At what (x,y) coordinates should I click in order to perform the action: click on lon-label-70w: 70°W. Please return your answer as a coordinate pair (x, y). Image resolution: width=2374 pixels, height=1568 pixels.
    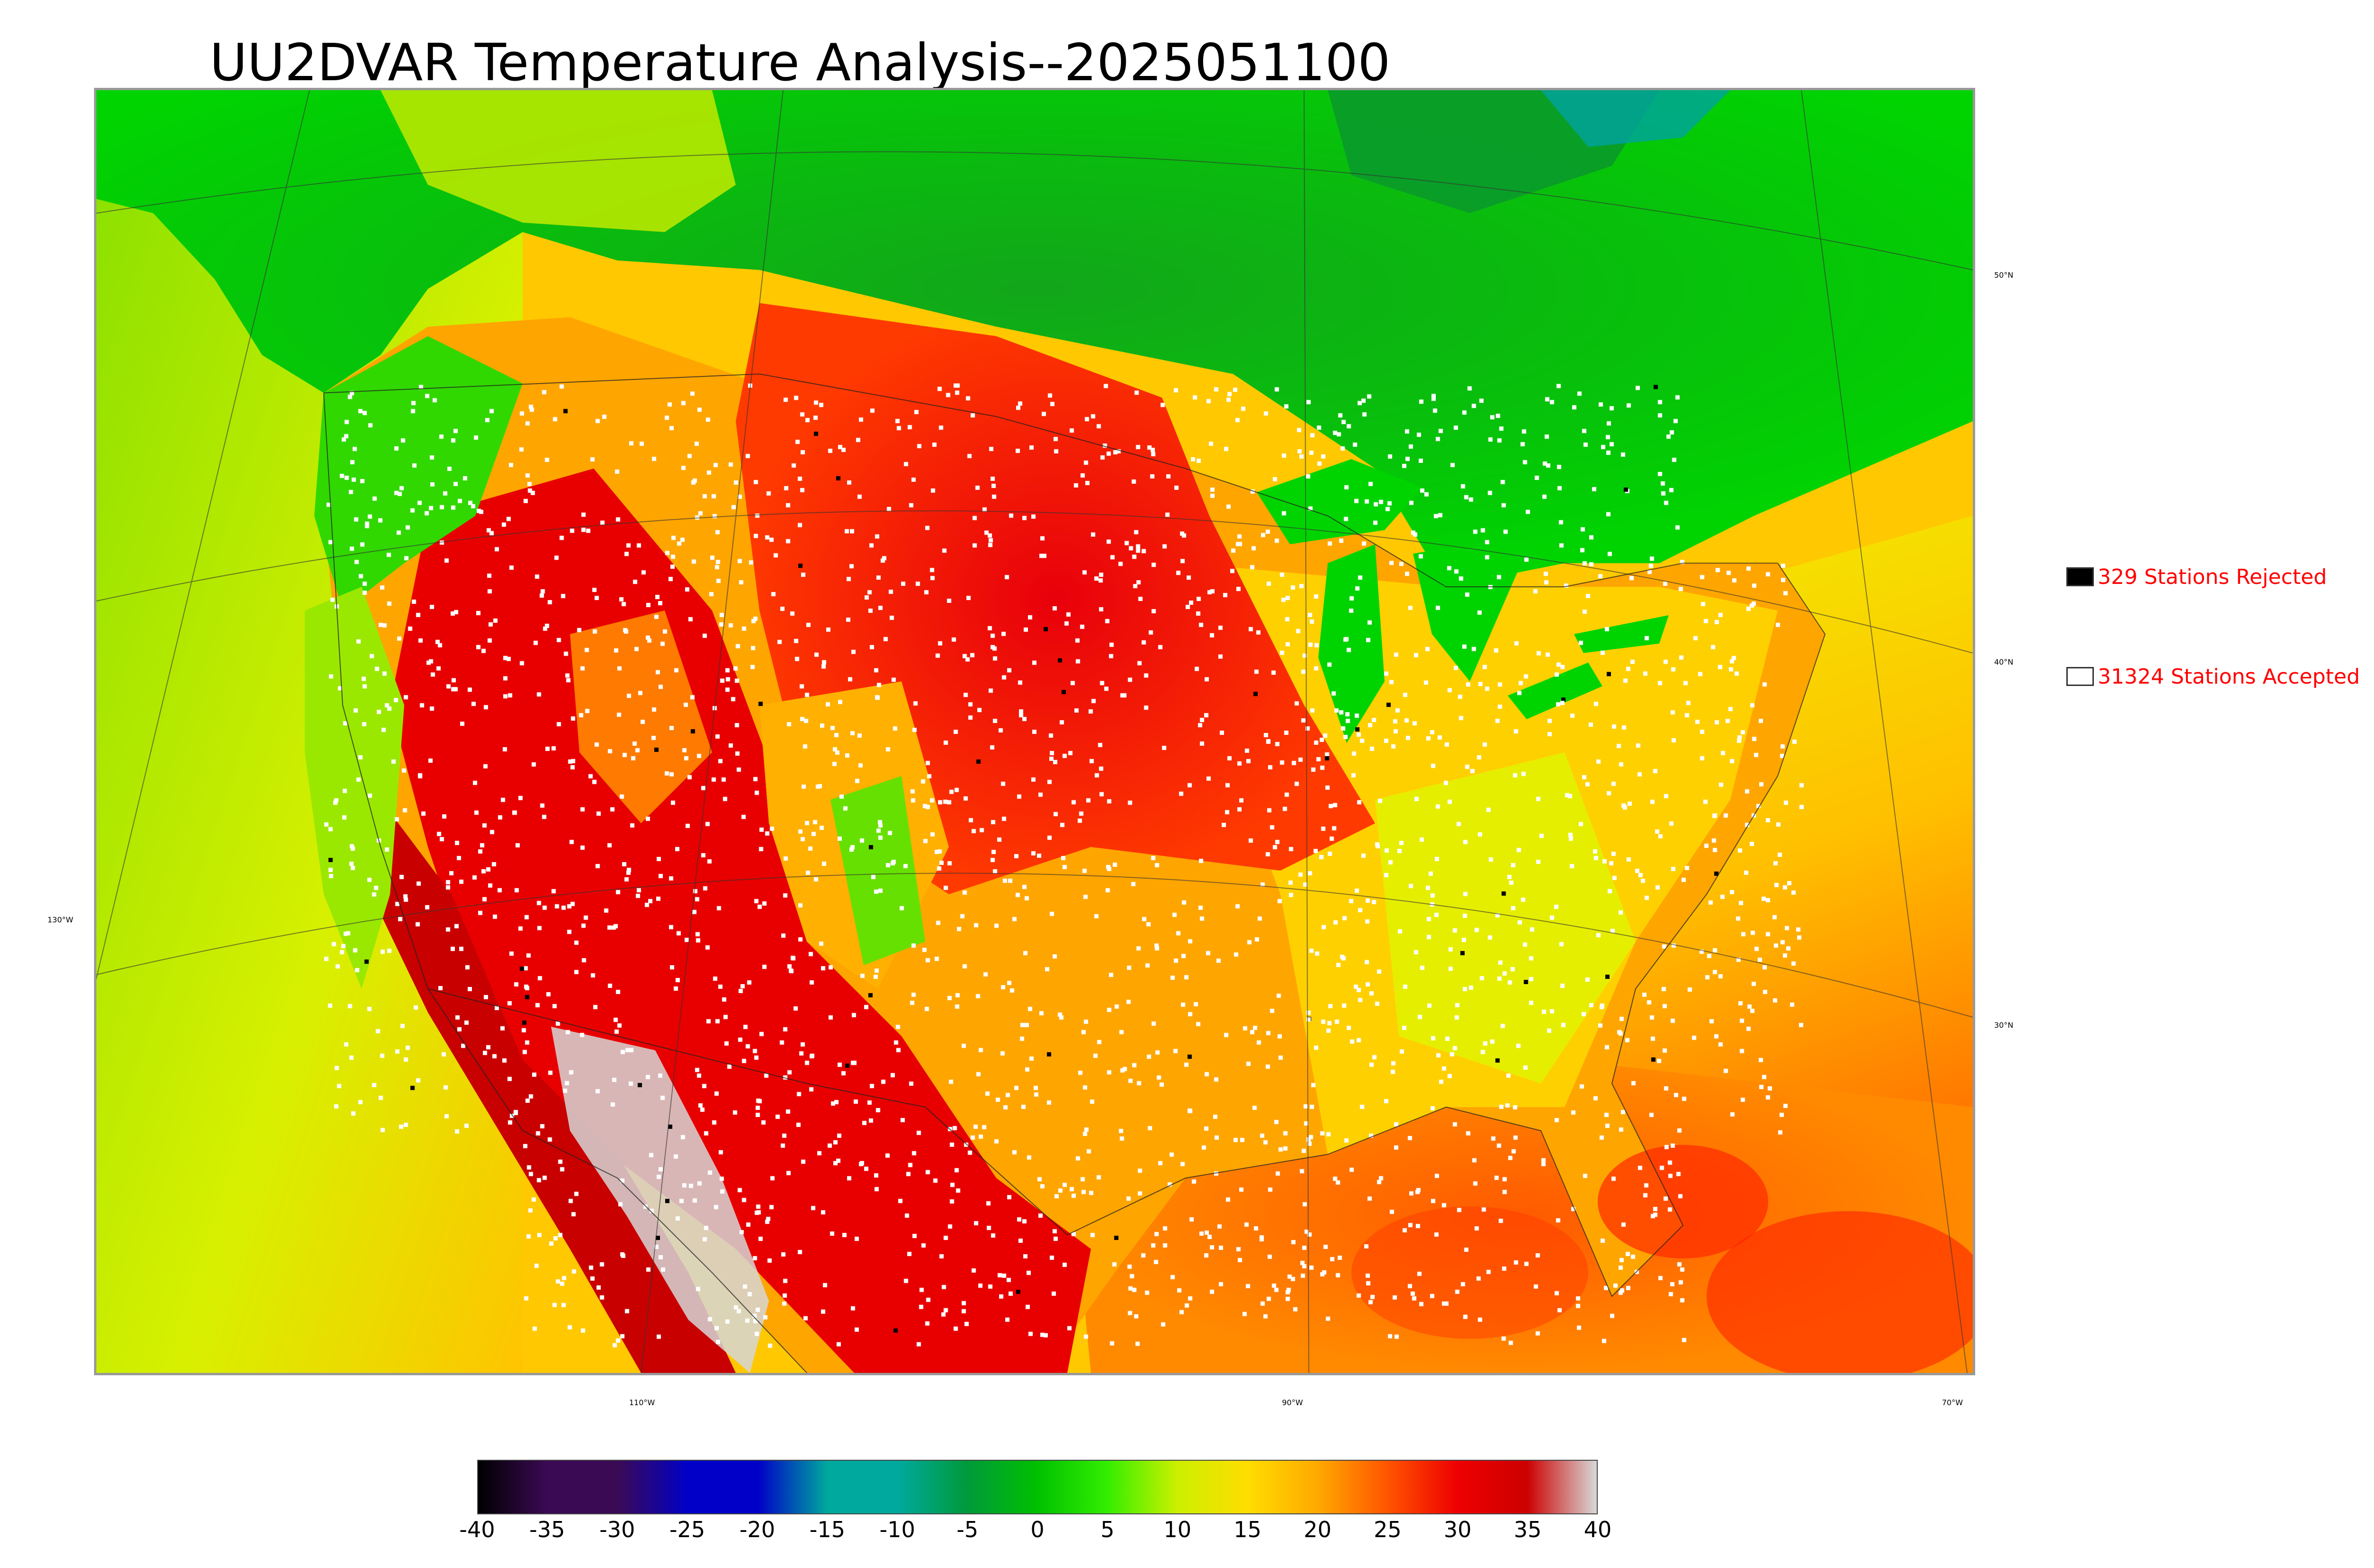
    Looking at the image, I should click on (1952, 1403).